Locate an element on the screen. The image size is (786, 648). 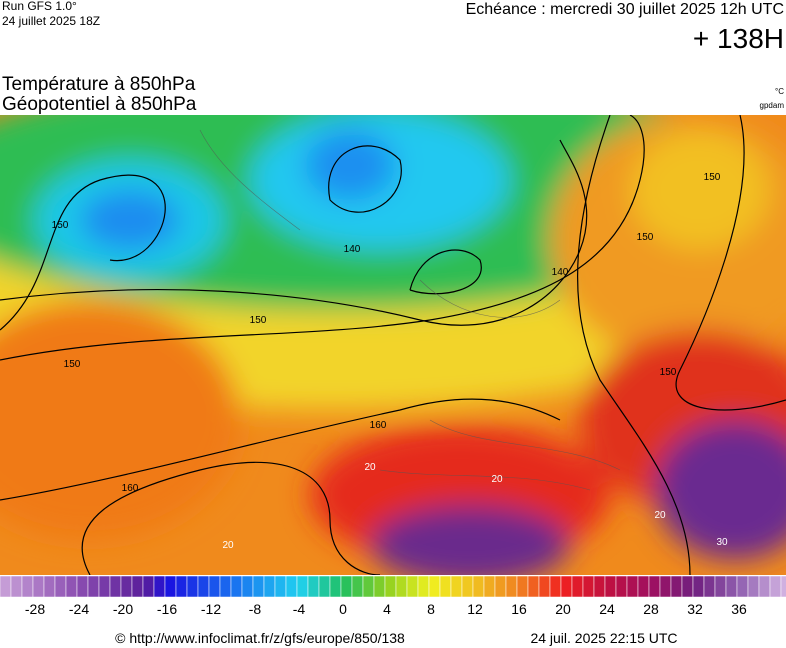
run-date: 24 juillet 2025 18Z is located at coordinates (51, 21).